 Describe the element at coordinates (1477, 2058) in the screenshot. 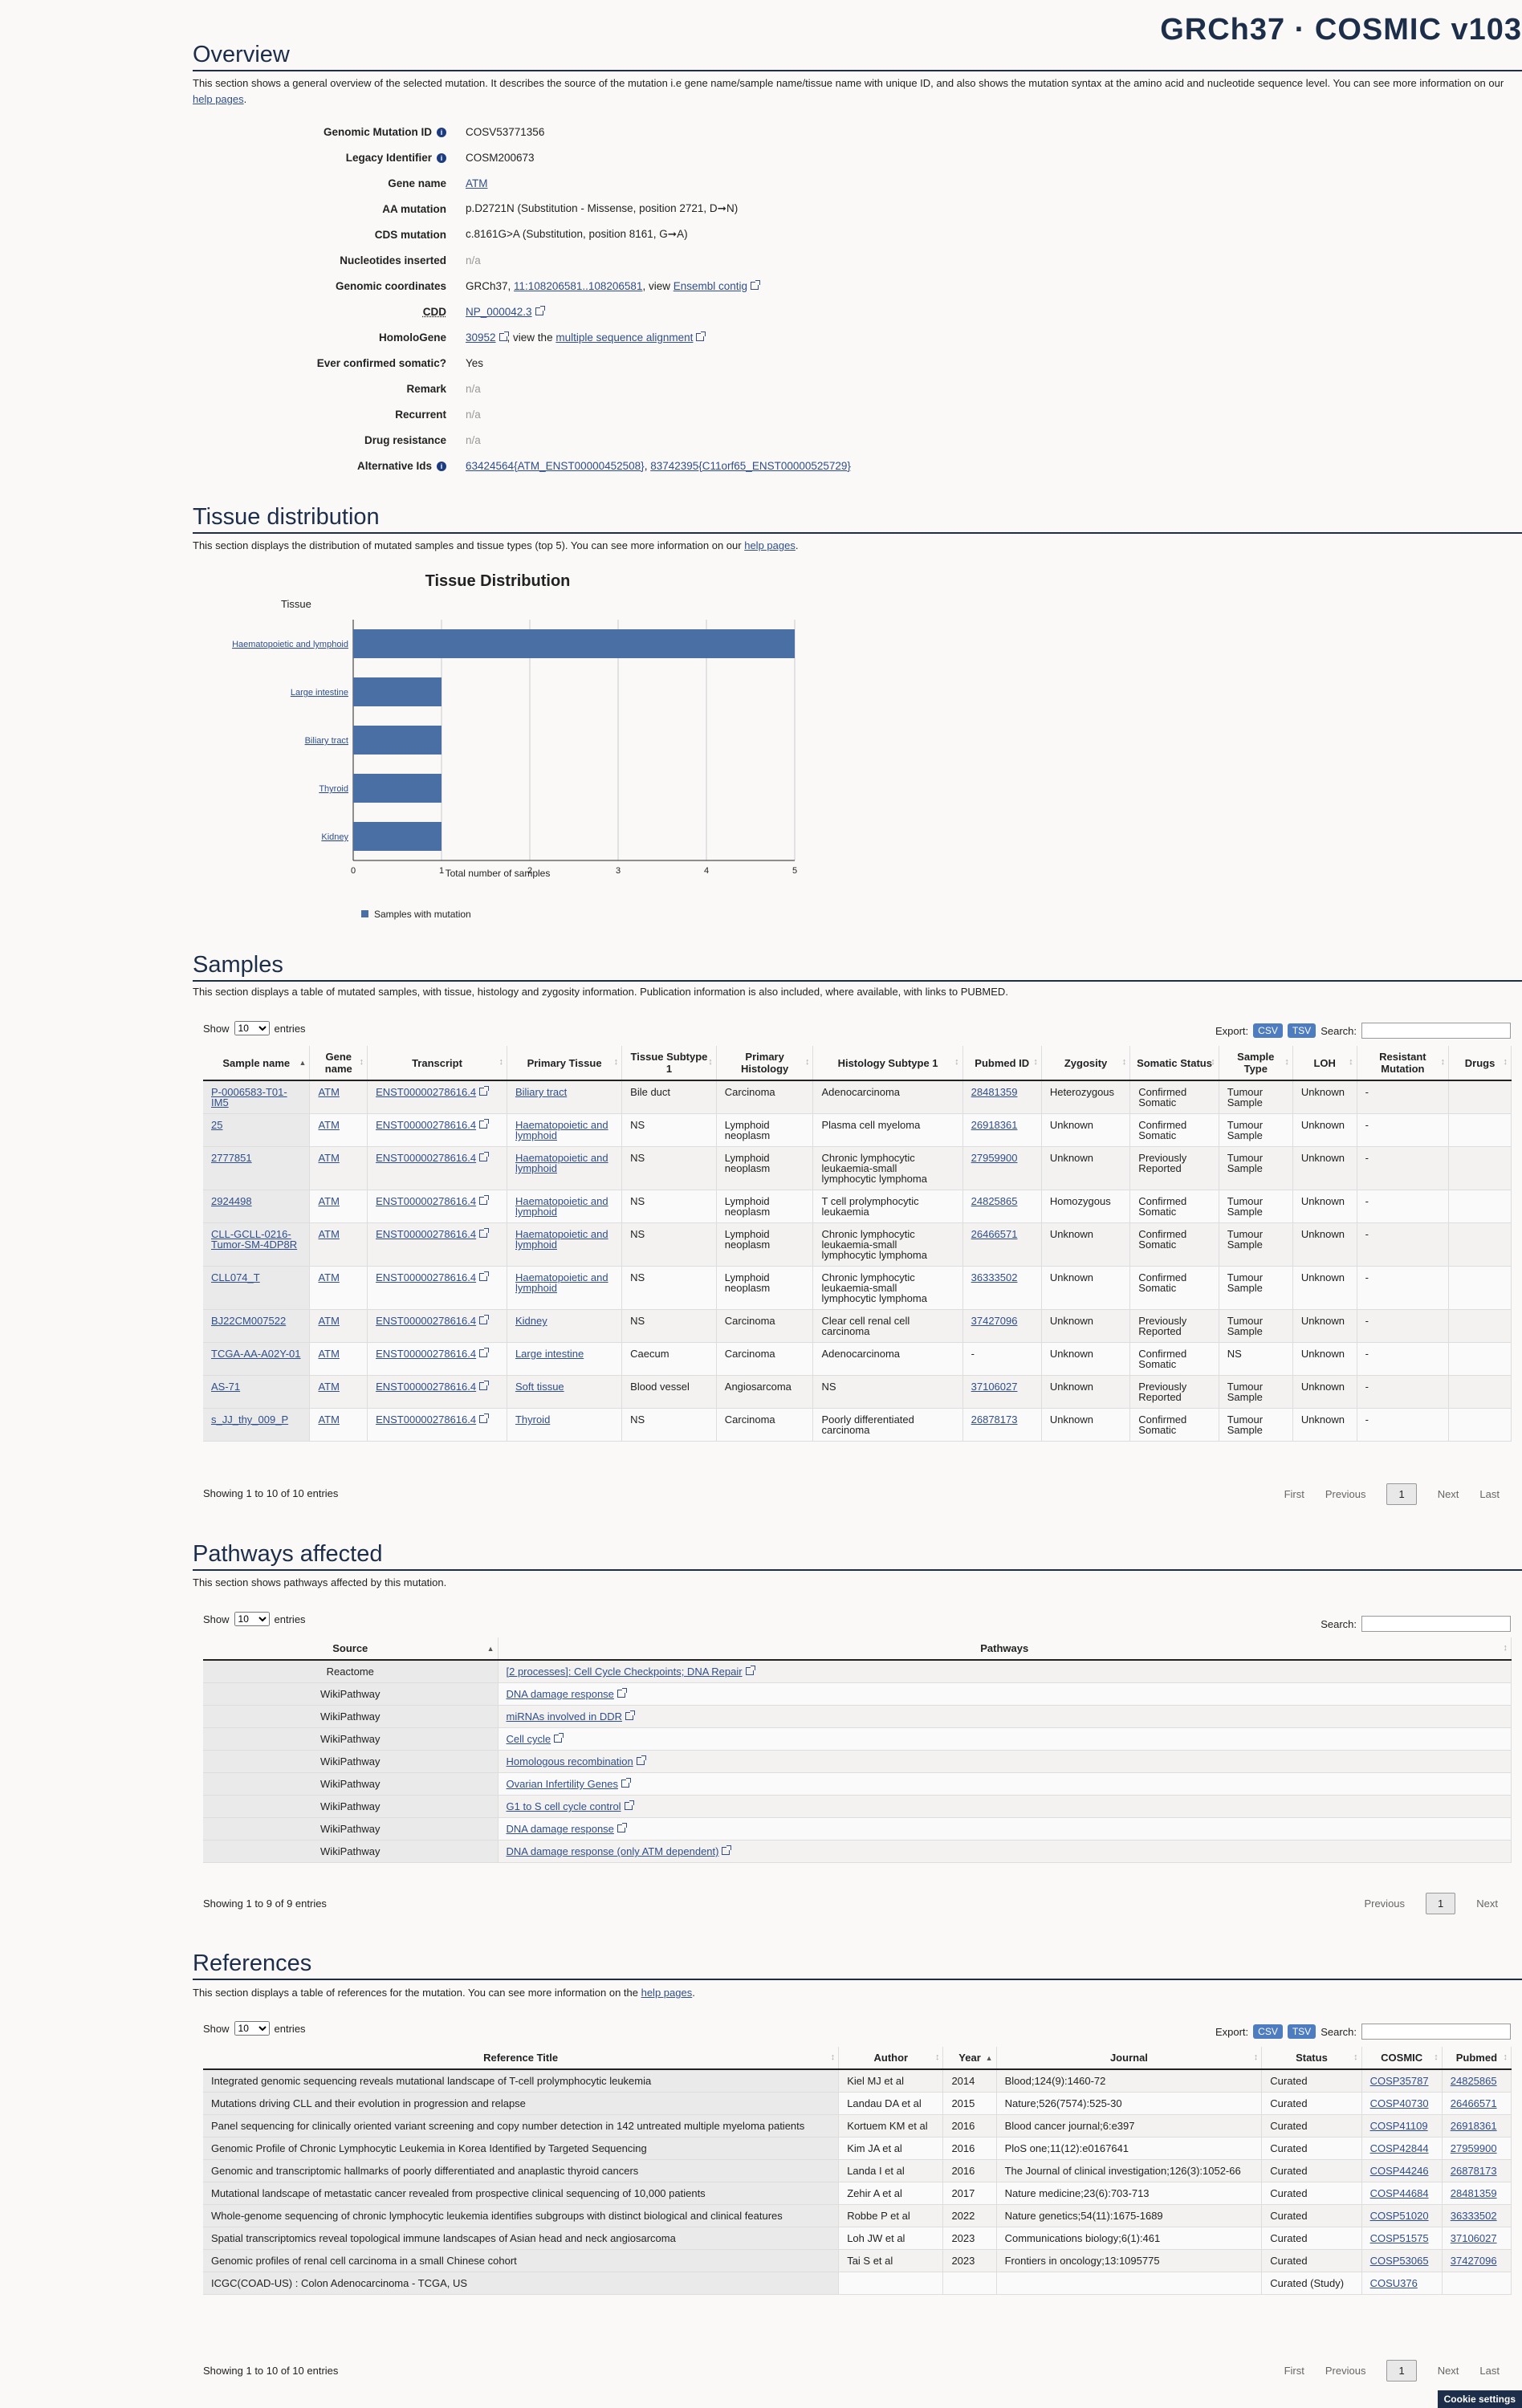

I see `column-header-pubmed: Pubmed` at that location.